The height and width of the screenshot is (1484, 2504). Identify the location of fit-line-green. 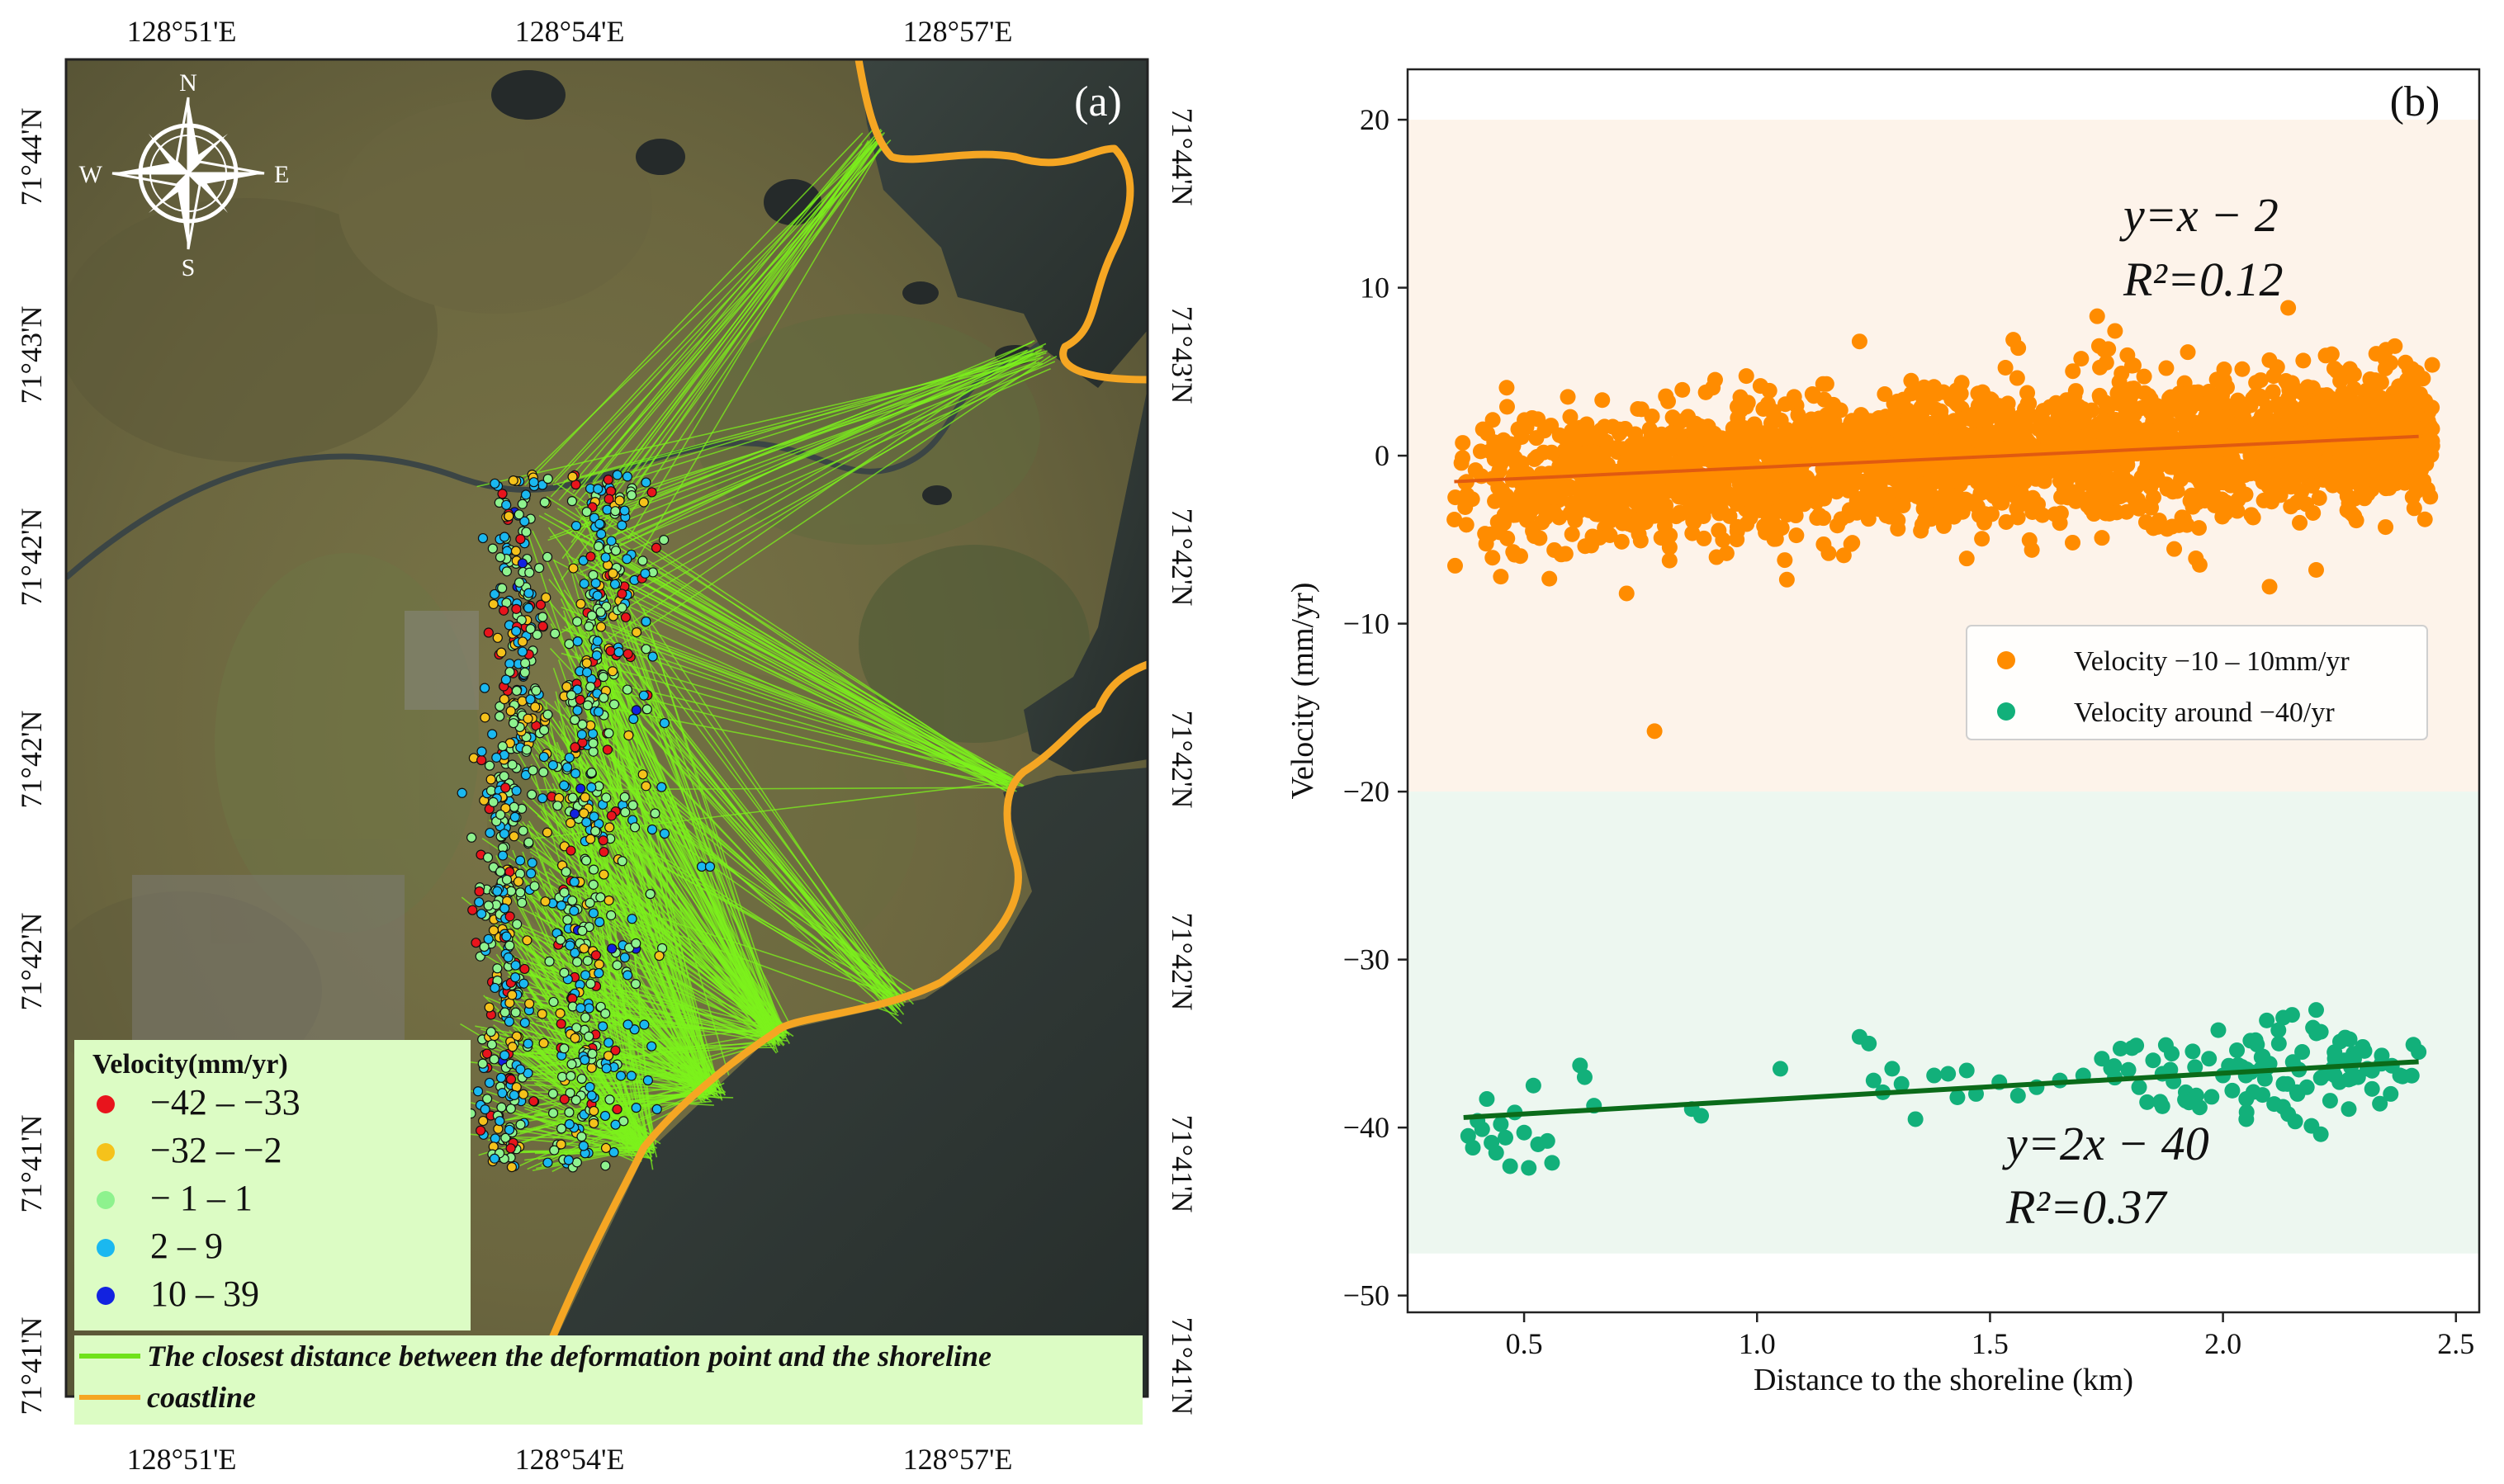
(1941, 1089).